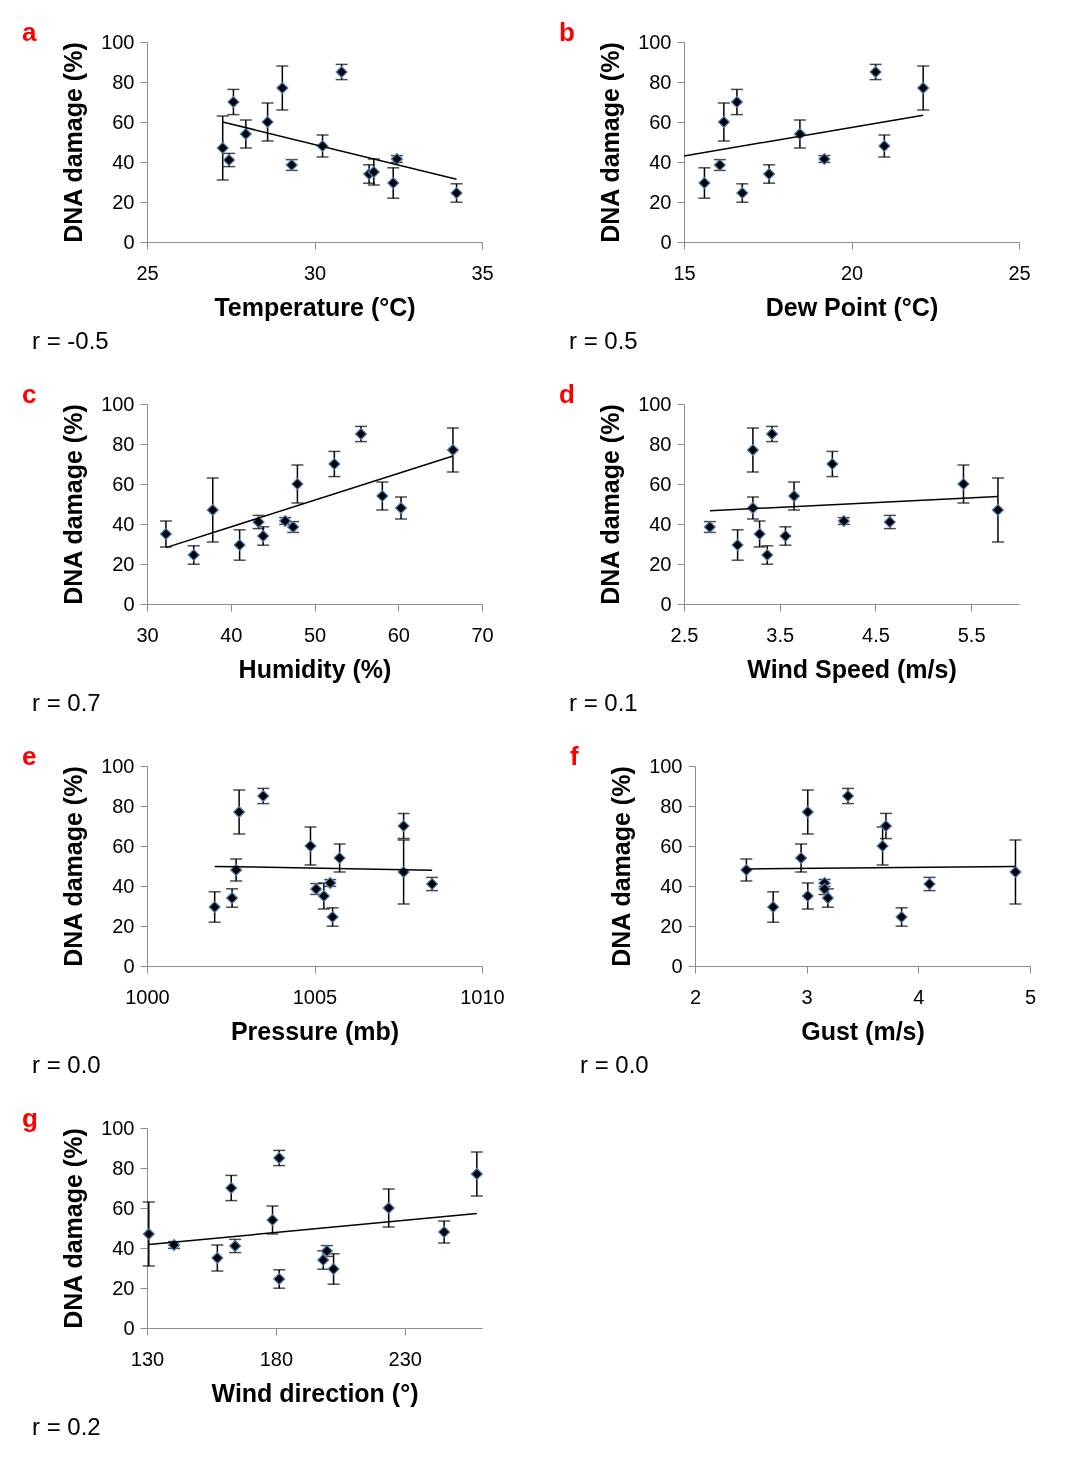 The image size is (1083, 1475). Describe the element at coordinates (315, 306) in the screenshot. I see `x-axis-title: Temperature (°C)` at that location.